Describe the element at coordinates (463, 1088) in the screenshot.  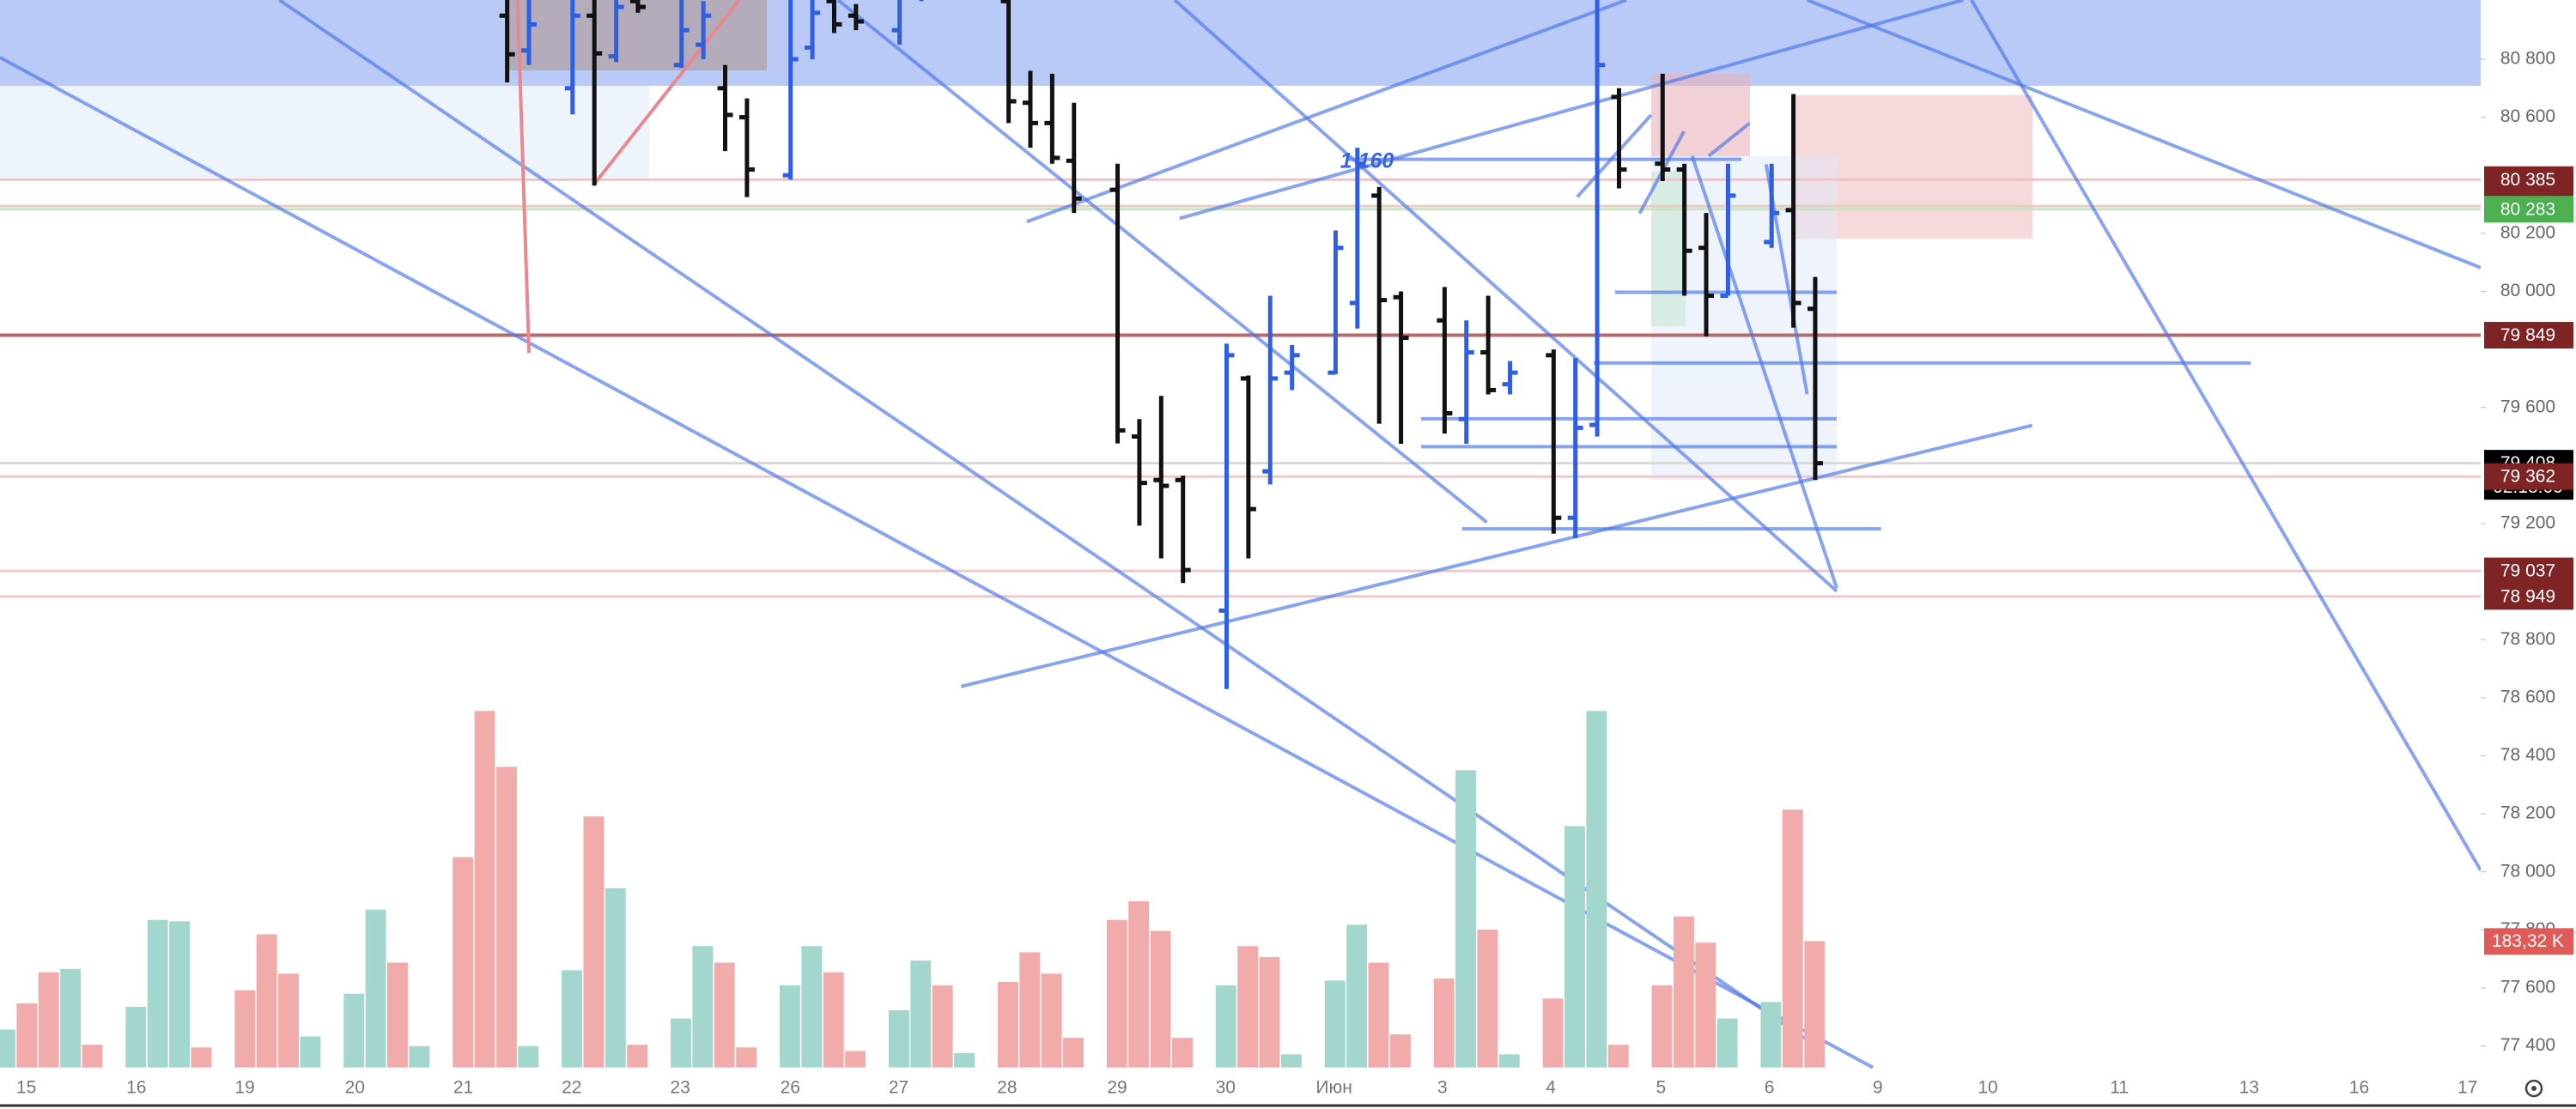
I see `x-tick-label: 21` at that location.